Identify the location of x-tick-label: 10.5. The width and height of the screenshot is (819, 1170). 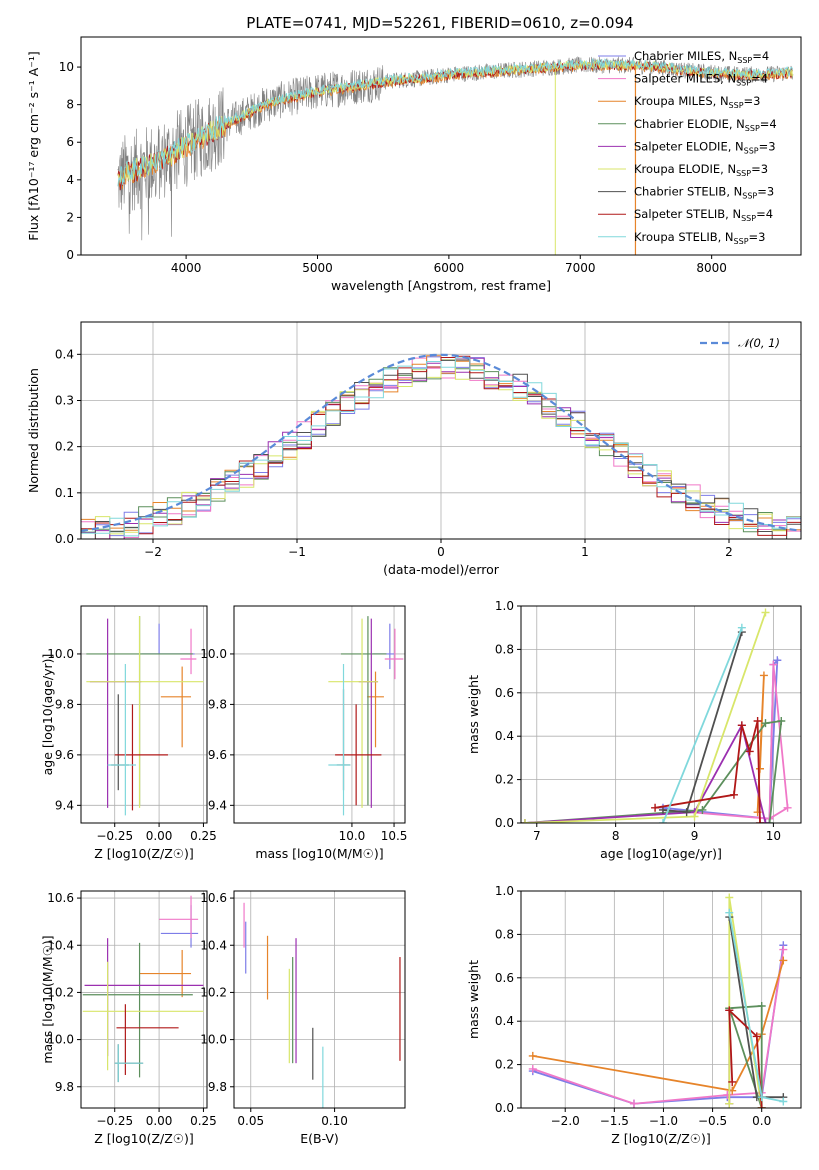
(394, 836).